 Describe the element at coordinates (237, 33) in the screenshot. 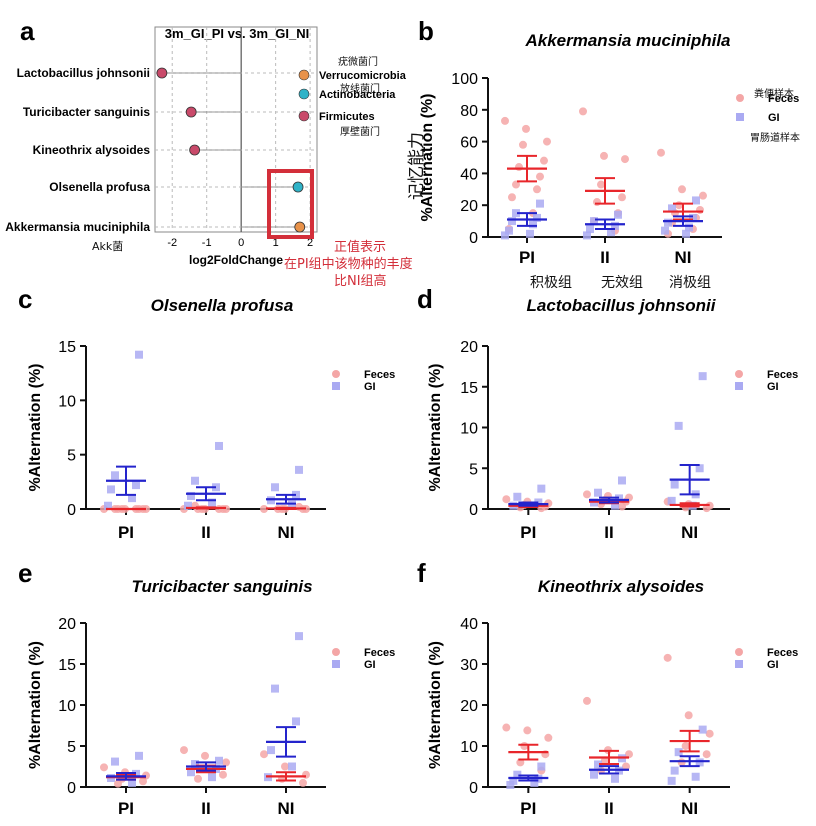

I see `panel-a-title: 3m_GI_PI vs. 3m_GI_NI` at that location.